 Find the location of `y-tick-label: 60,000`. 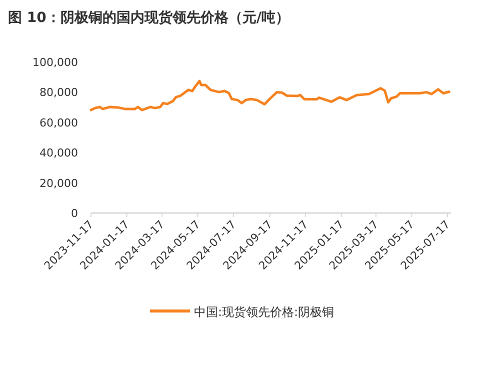

y-tick-label: 60,000 is located at coordinates (59, 123).